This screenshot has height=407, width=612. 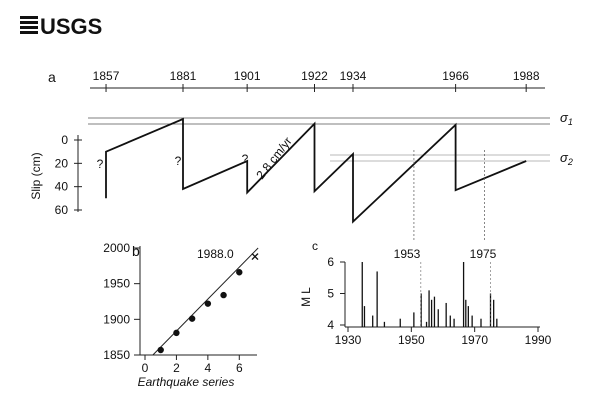 I want to click on prediction-label: 1988.0, so click(x=215, y=254).